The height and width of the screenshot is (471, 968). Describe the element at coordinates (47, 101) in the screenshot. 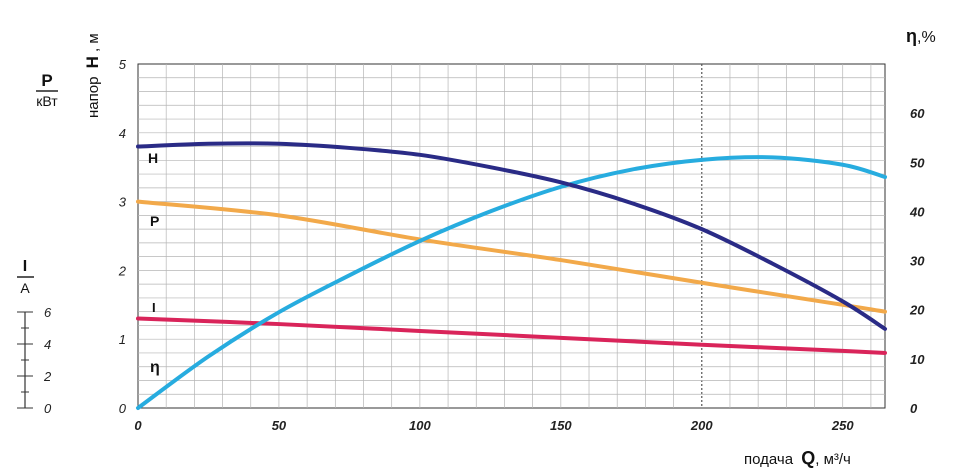

I see `power-axis-unit: кВт` at that location.